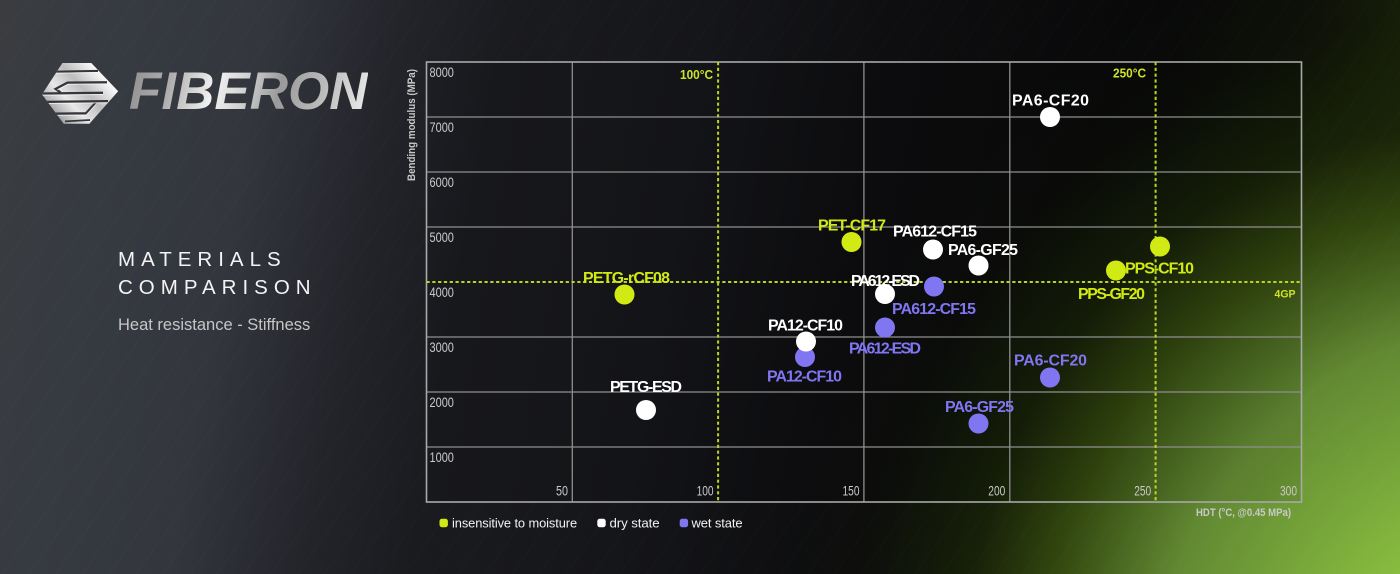 The image size is (1400, 574). I want to click on svg-text: PETG-rCF08, so click(626, 278).